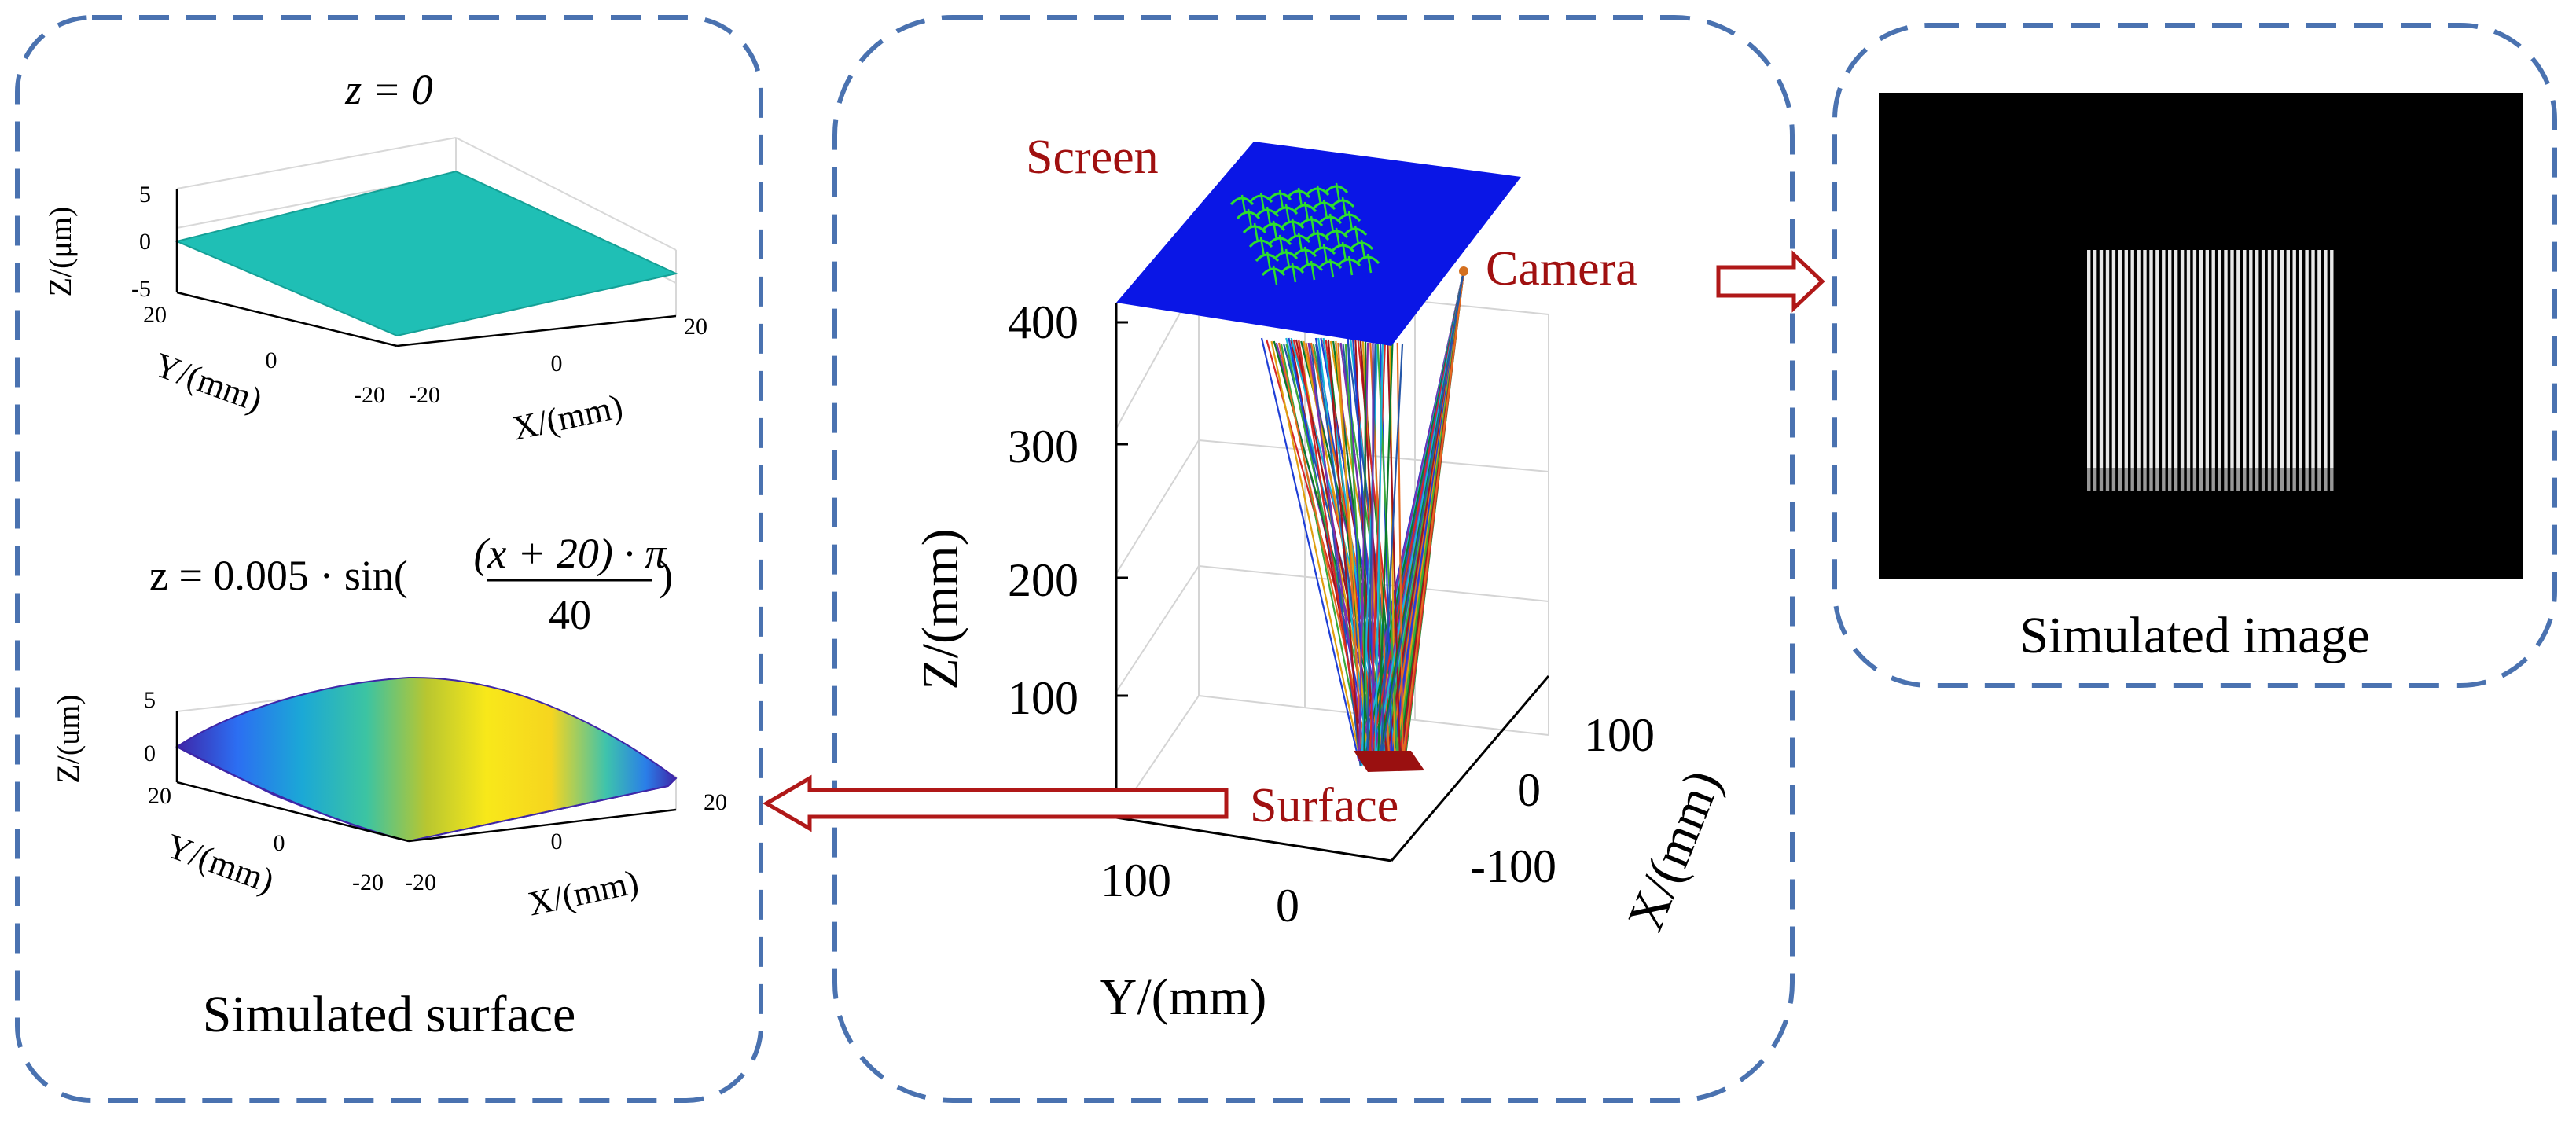  I want to click on center-y-axis-label: Y/(mm), so click(1183, 997).